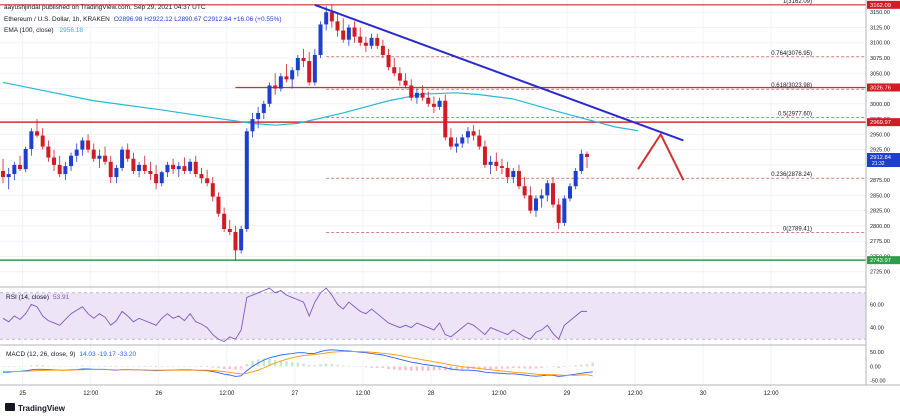 Image resolution: width=900 pixels, height=416 pixels. What do you see at coordinates (107, 354) in the screenshot?
I see `macd-legend-values: 14.03 -19.17 -33.20` at bounding box center [107, 354].